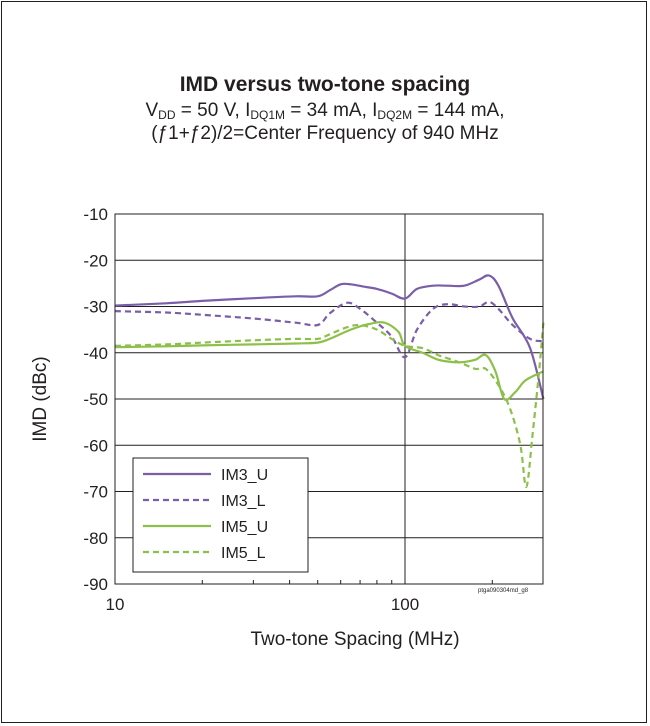 The image size is (650, 726). Describe the element at coordinates (325, 133) in the screenshot. I see `chart-subtitle-line-2: (ƒ1+ƒ2)/2=Center Frequency of 940 MHz` at that location.